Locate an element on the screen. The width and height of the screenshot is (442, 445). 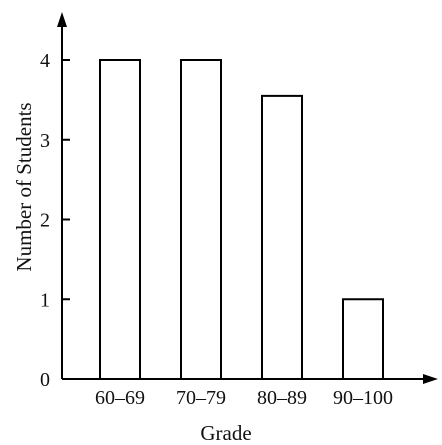
y-tick-label: 2 is located at coordinates (45, 221).